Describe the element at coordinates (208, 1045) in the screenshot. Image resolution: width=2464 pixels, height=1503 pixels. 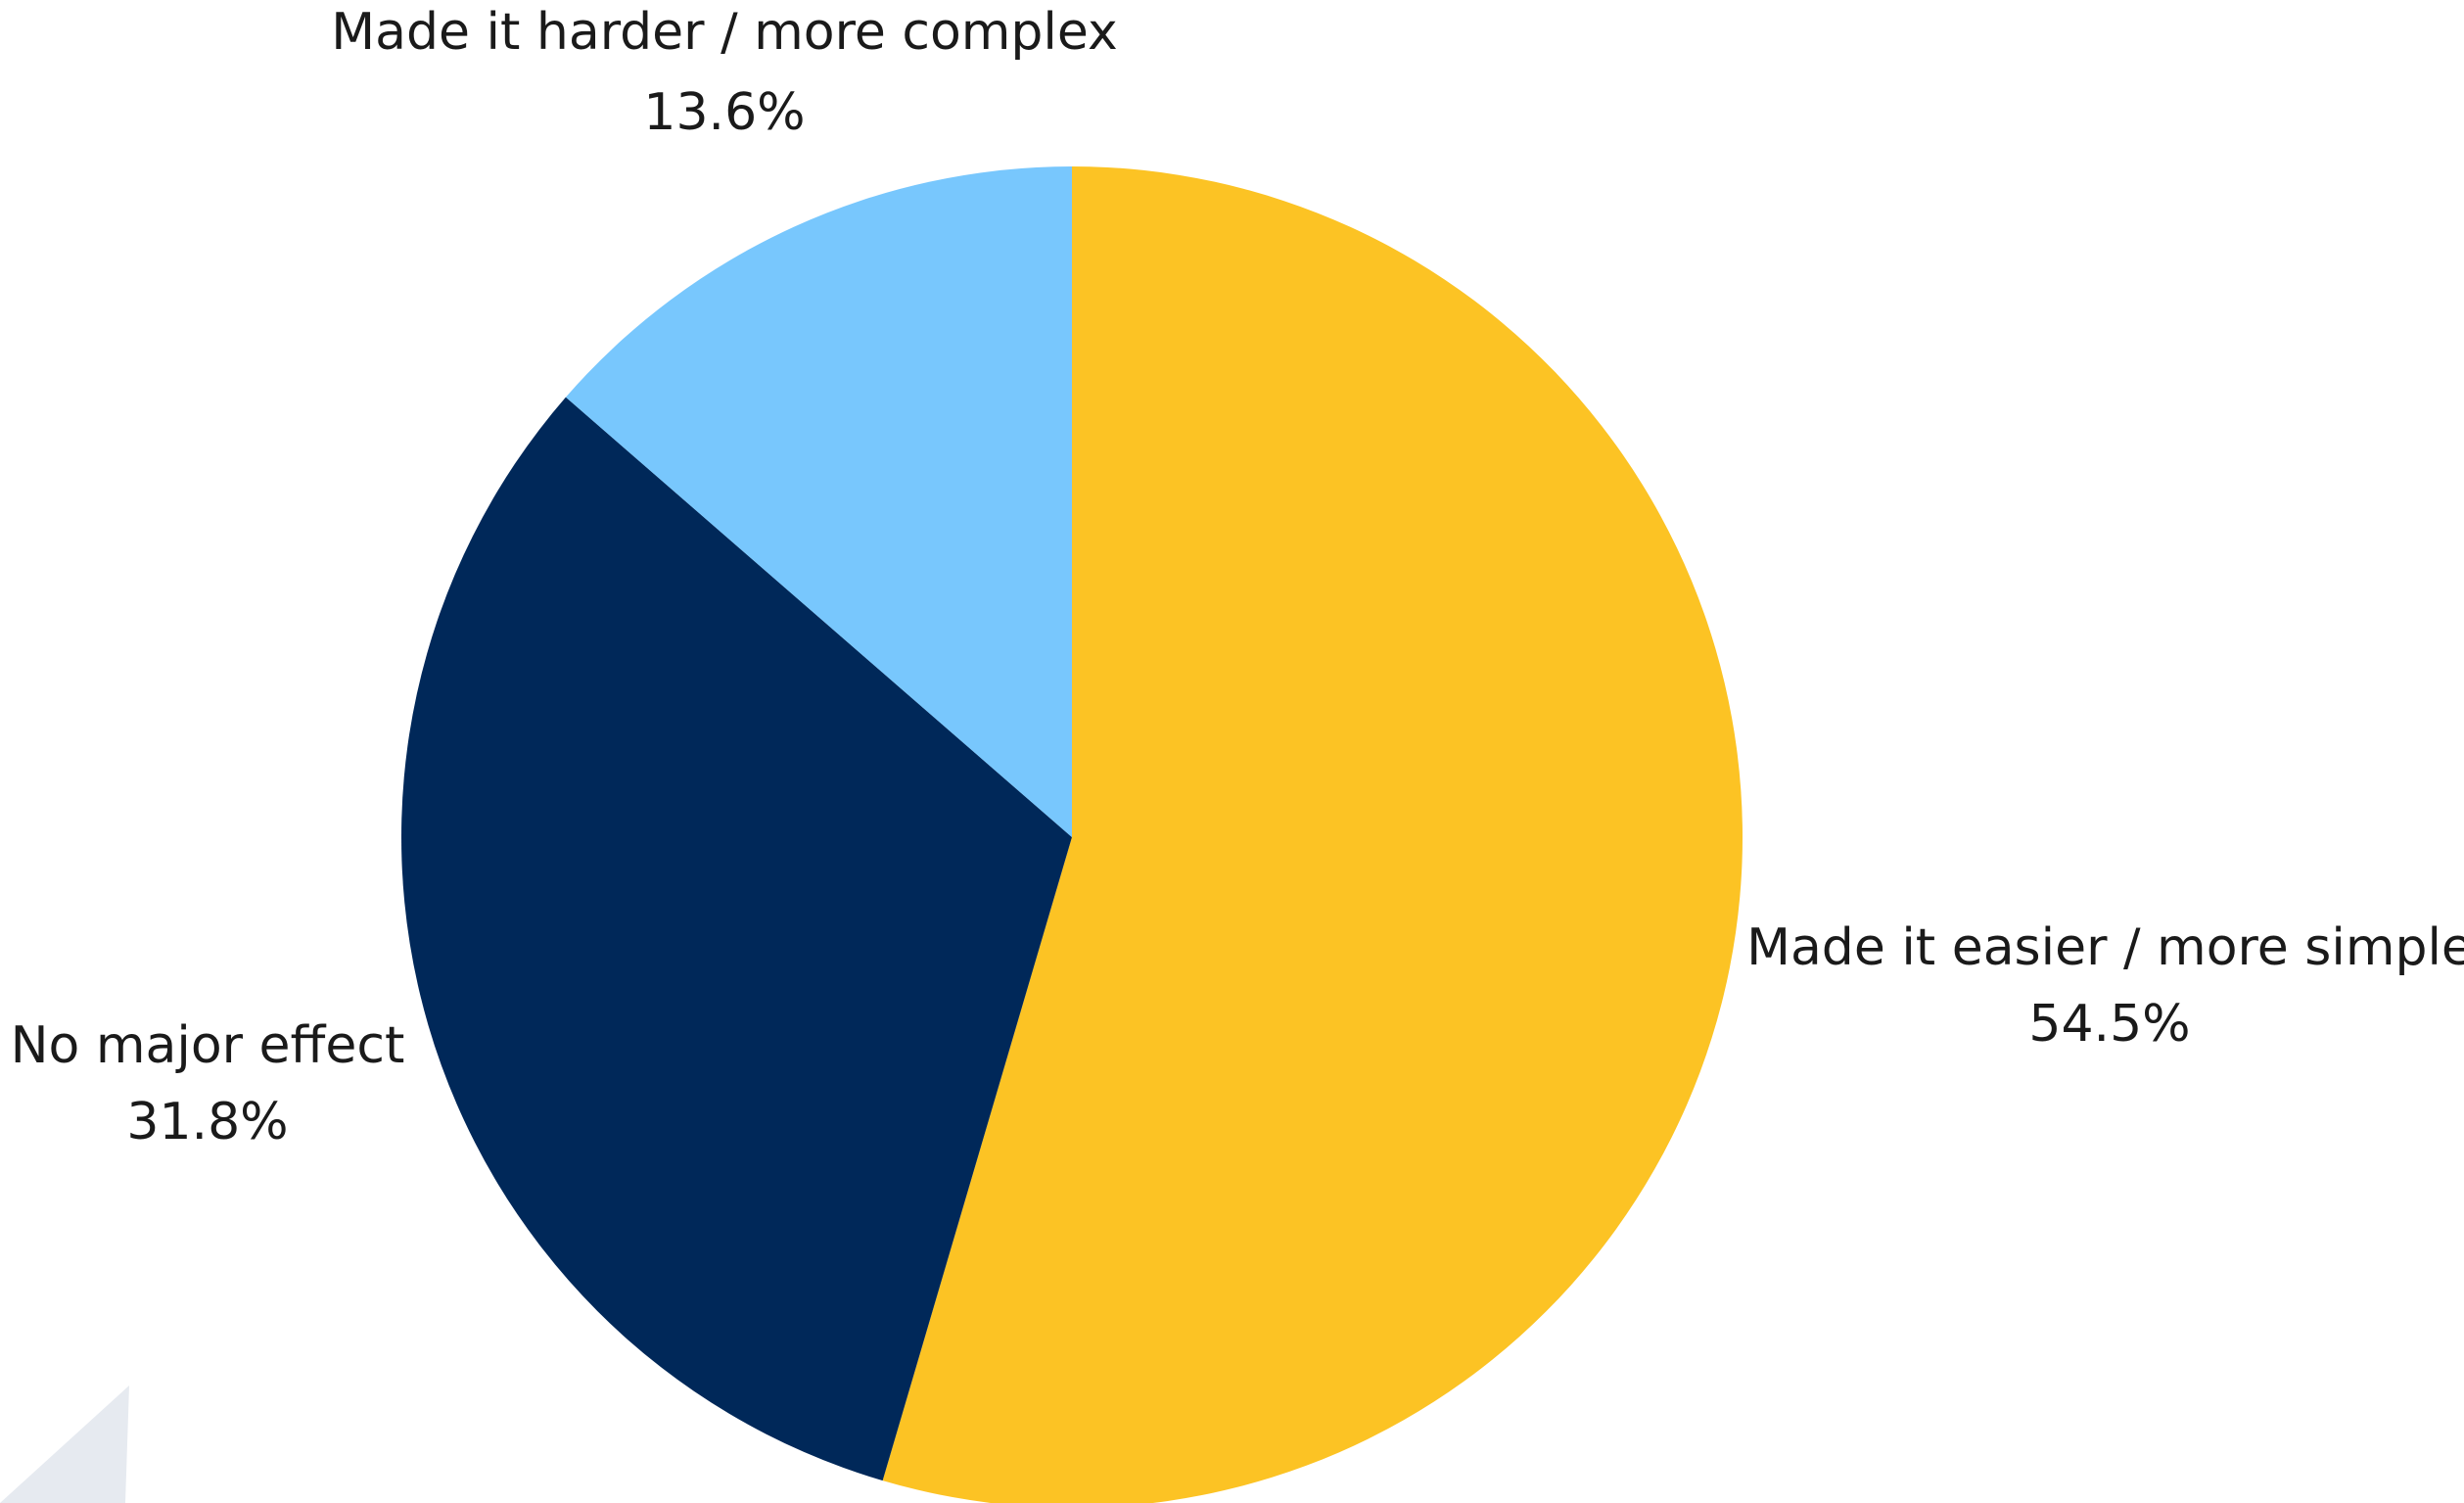
I see `slice-label-2: No major effect` at that location.